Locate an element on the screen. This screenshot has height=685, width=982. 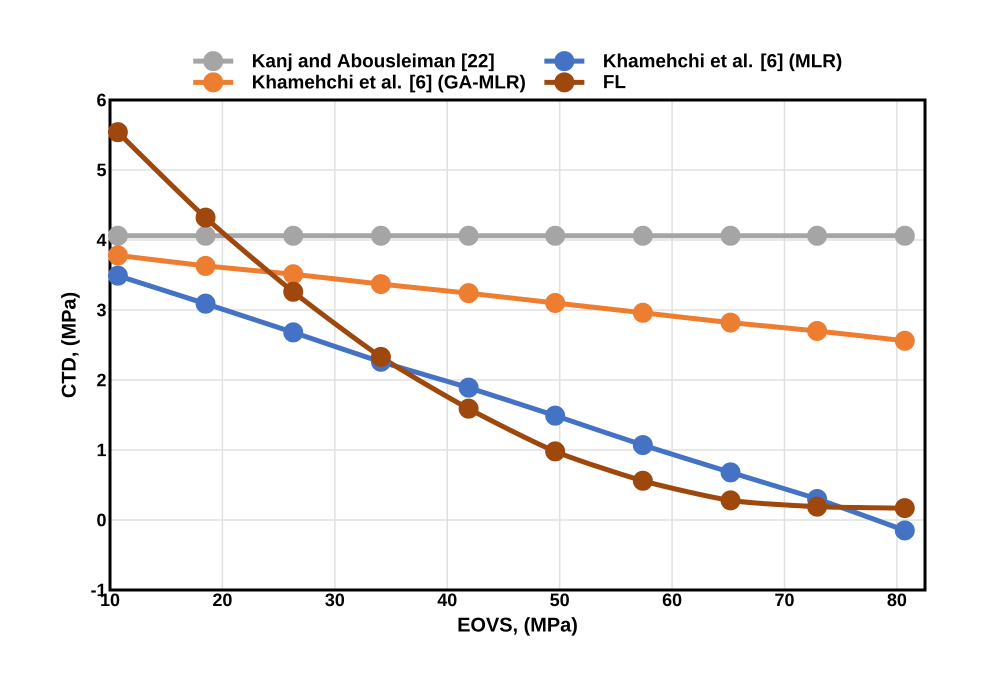
y-tick-label: 2 is located at coordinates (101, 380).